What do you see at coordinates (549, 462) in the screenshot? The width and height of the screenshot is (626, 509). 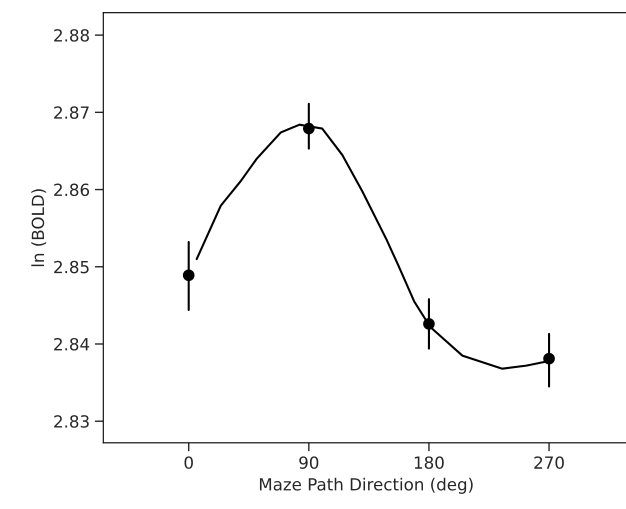 I see `x-tick-label: 270` at bounding box center [549, 462].